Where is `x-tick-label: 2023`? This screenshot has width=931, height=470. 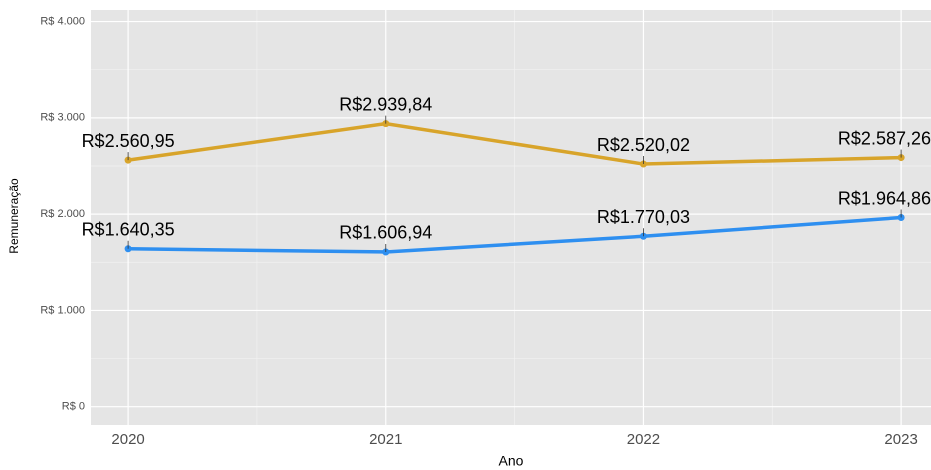
x-tick-label: 2023 is located at coordinates (900, 439).